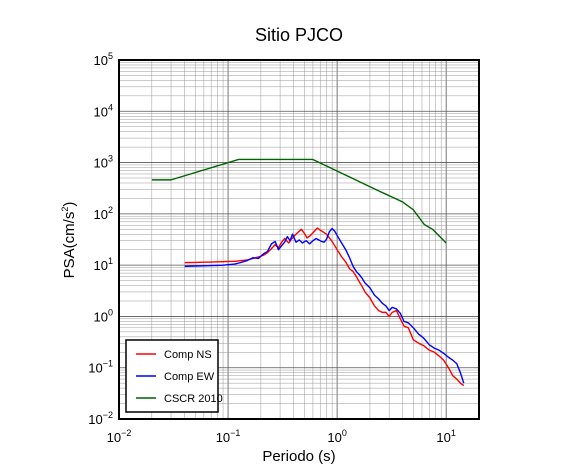 This screenshot has height=475, width=586. I want to click on x-tick-labels: 10⁻² 10⁻¹ 10⁰ 10¹, so click(281, 436).